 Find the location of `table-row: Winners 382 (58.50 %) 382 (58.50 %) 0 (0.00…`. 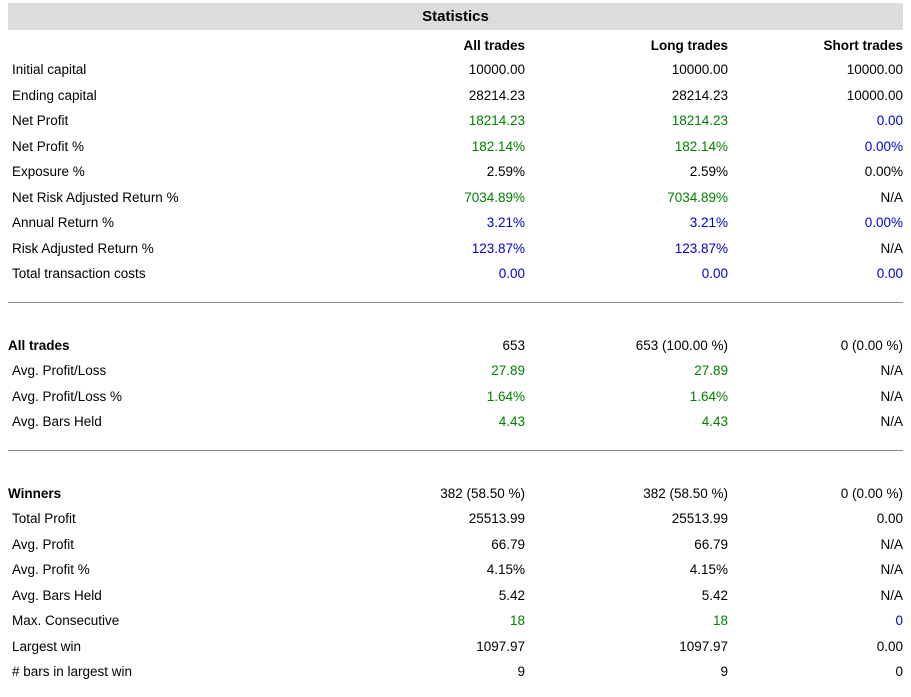

table-row: Winners 382 (58.50 %) 382 (58.50 %) 0 (0.00… is located at coordinates (455, 494).